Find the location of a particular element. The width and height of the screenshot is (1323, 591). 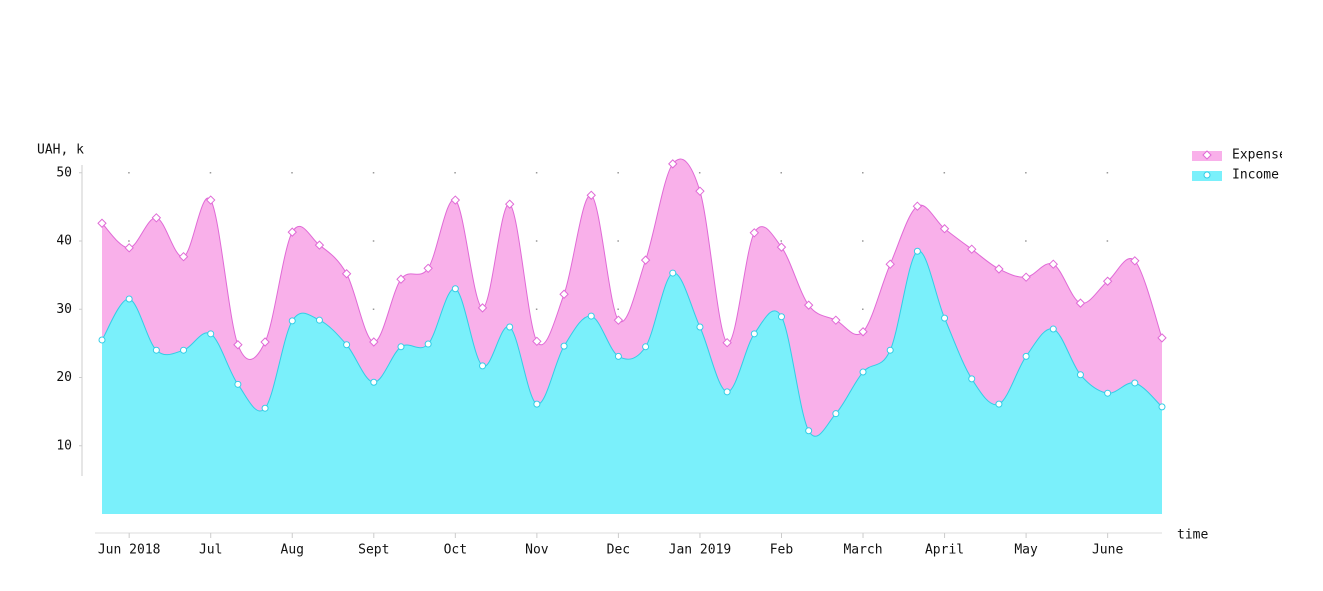

x-tick-label: Sept is located at coordinates (373, 550).